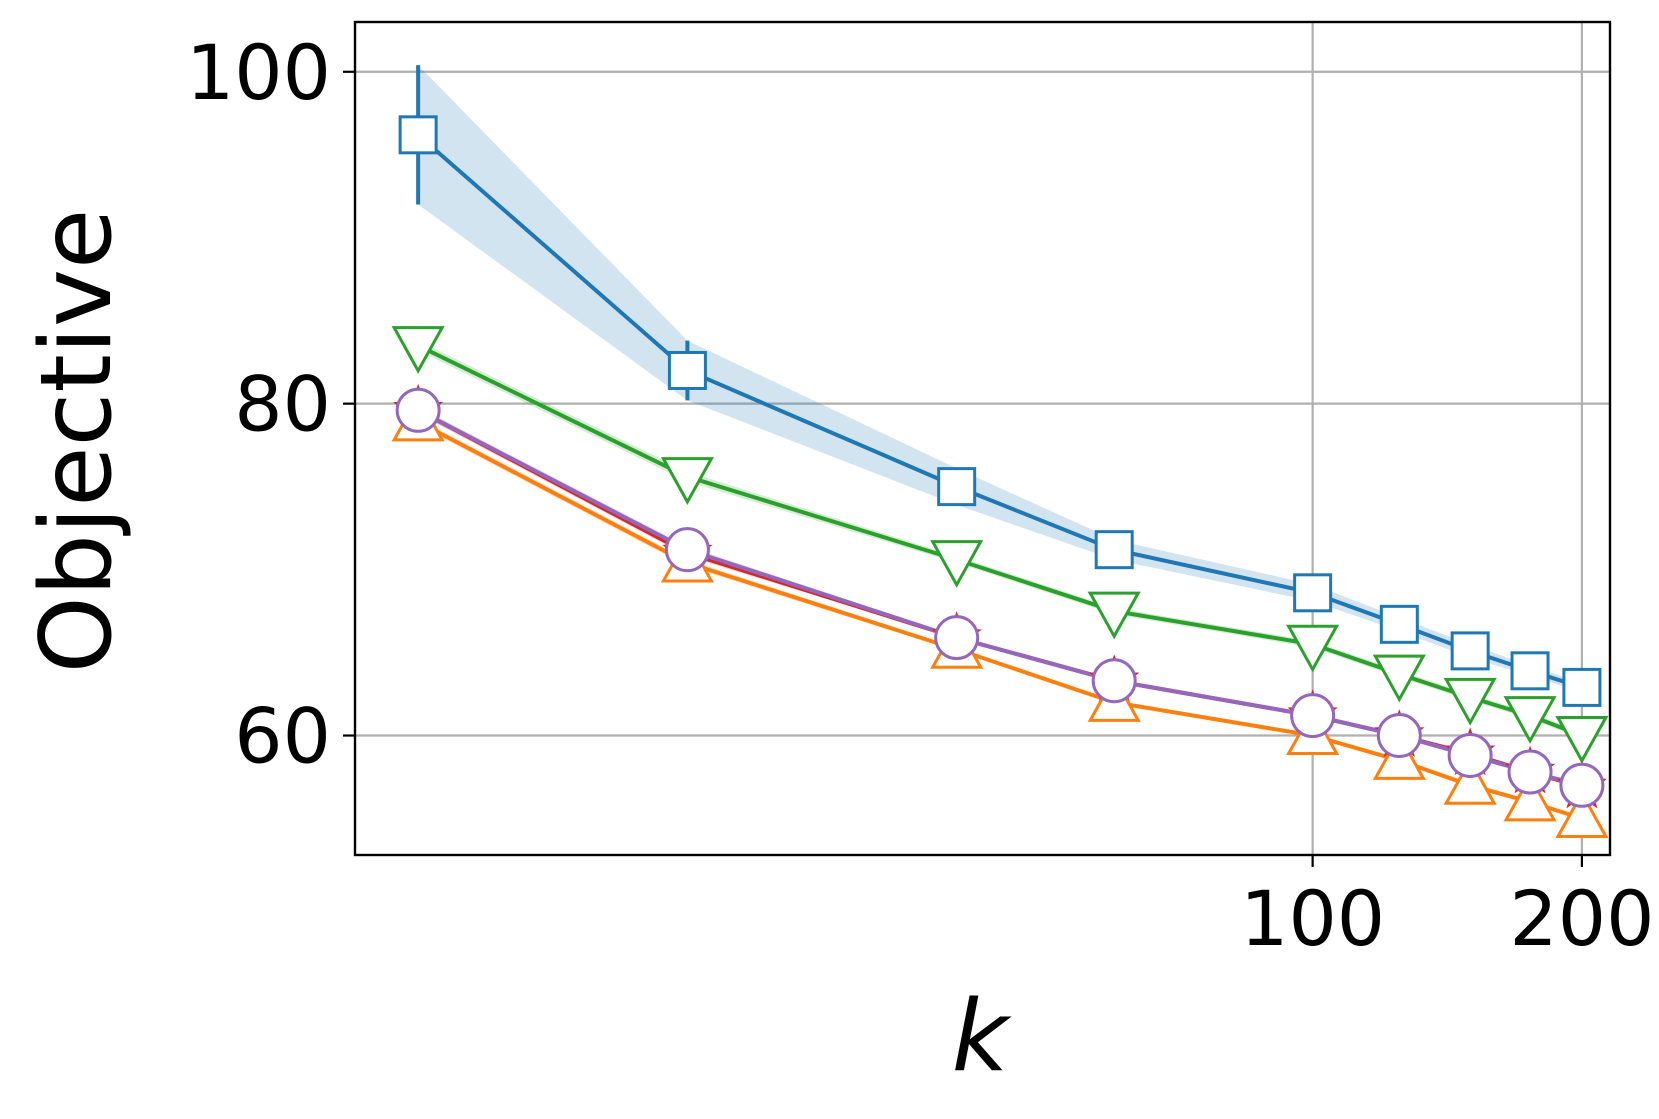 The width and height of the screenshot is (1659, 1119). Describe the element at coordinates (1581, 918) in the screenshot. I see `x-tick-label: 200` at that location.